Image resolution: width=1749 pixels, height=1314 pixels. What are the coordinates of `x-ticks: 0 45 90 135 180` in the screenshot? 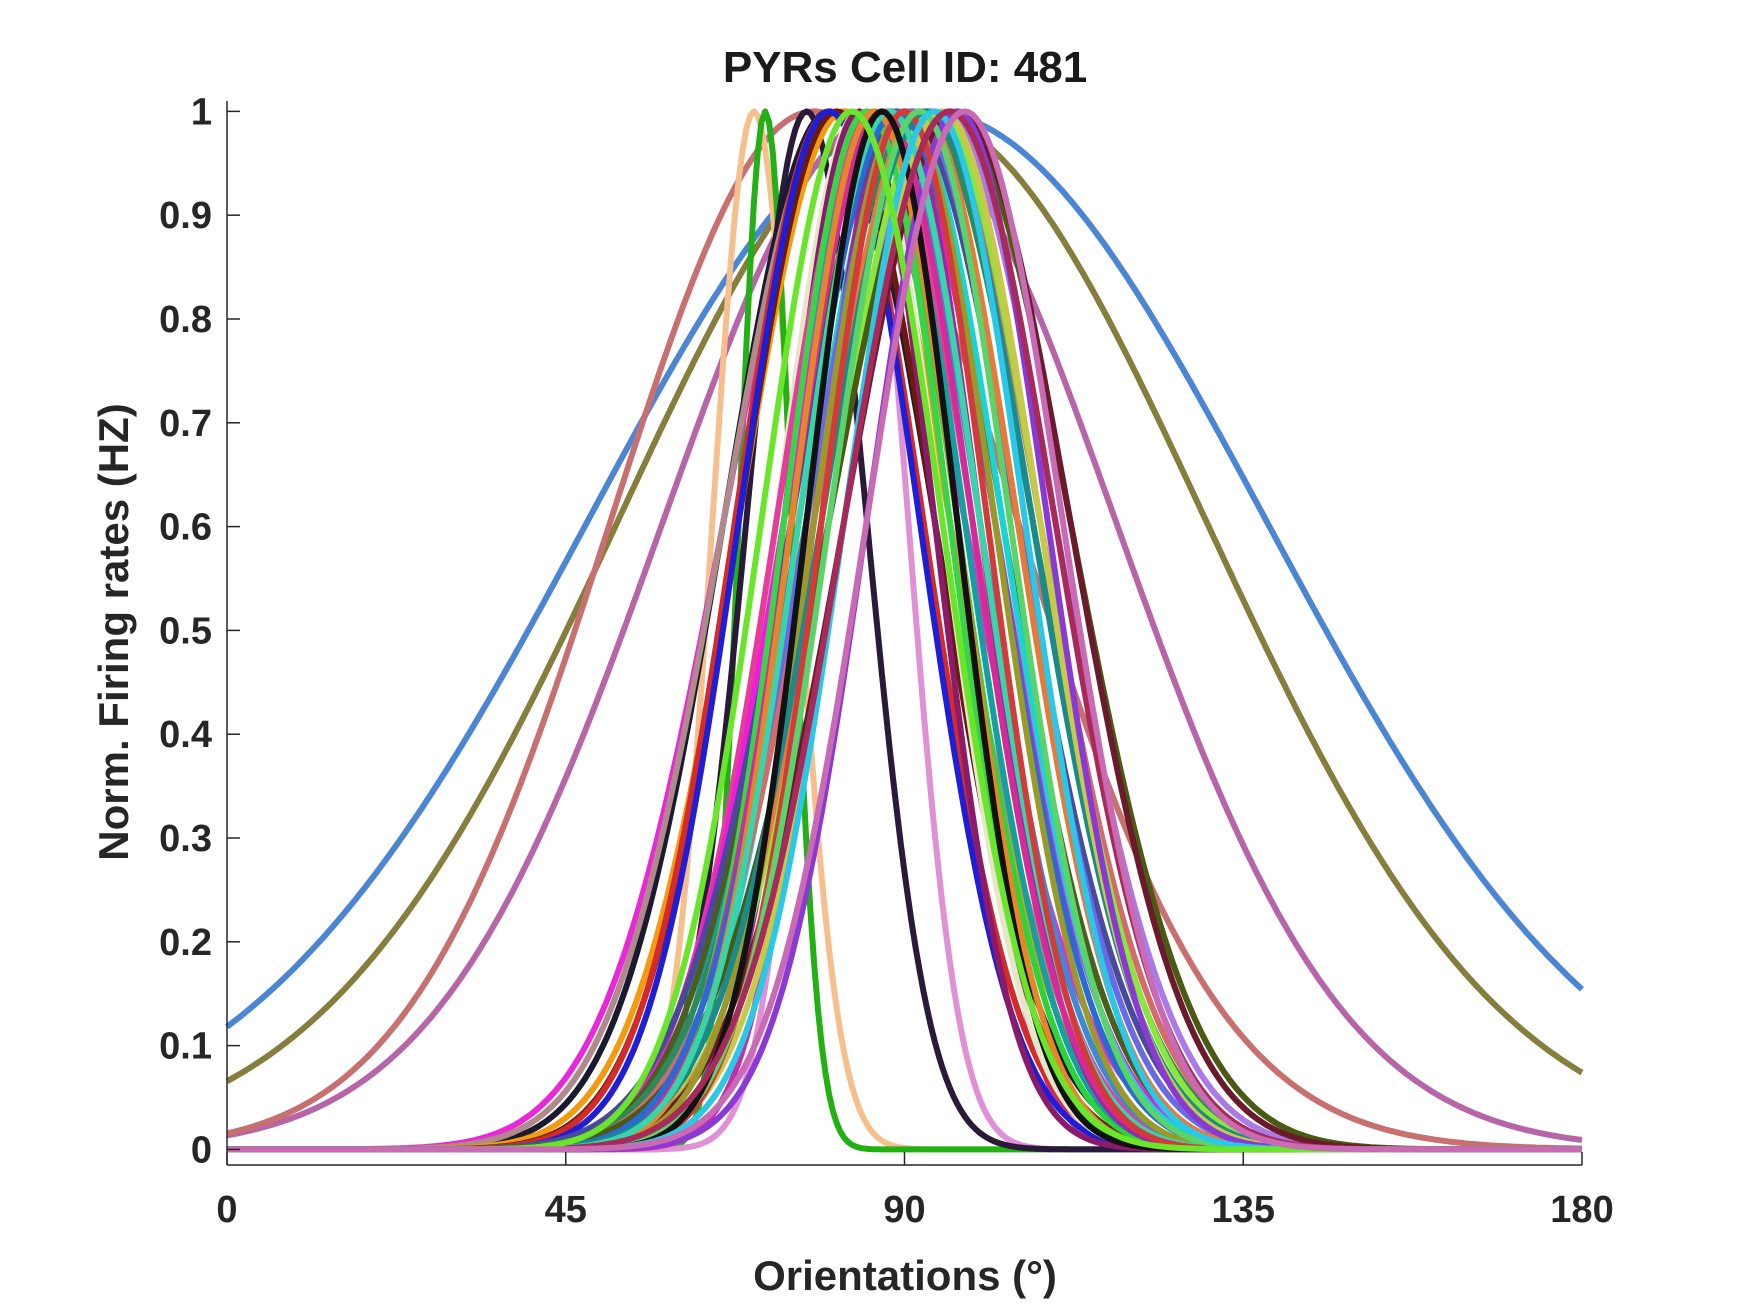 It's located at (915, 1191).